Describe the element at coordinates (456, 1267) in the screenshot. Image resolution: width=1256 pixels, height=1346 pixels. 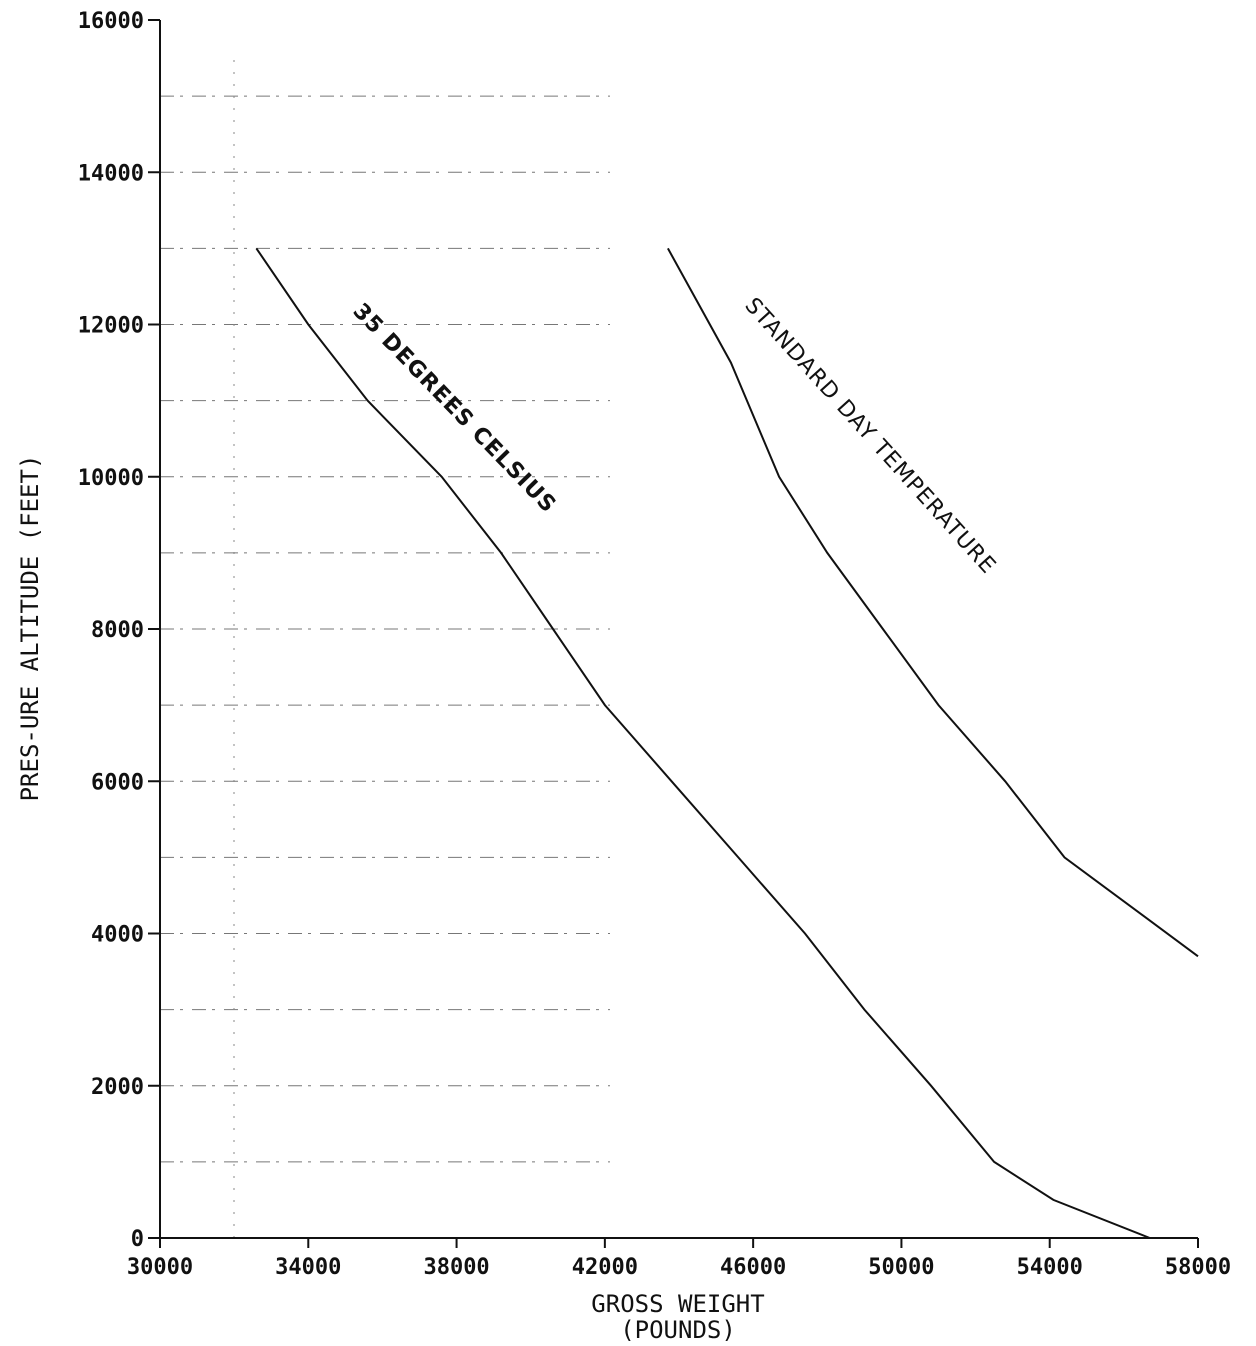
I see `x-tick-label: 38000` at that location.